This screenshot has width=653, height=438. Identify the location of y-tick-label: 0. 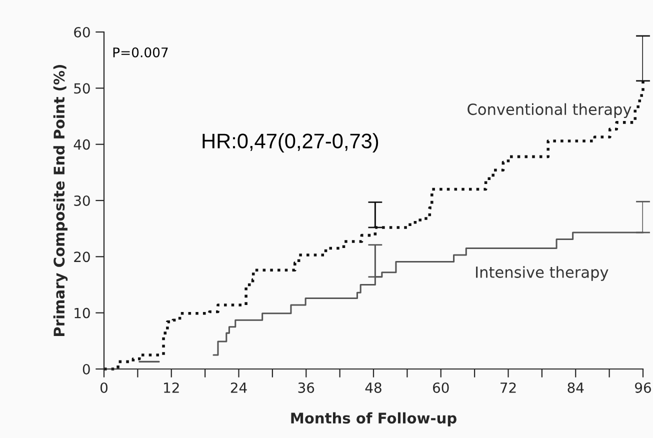
(86, 369).